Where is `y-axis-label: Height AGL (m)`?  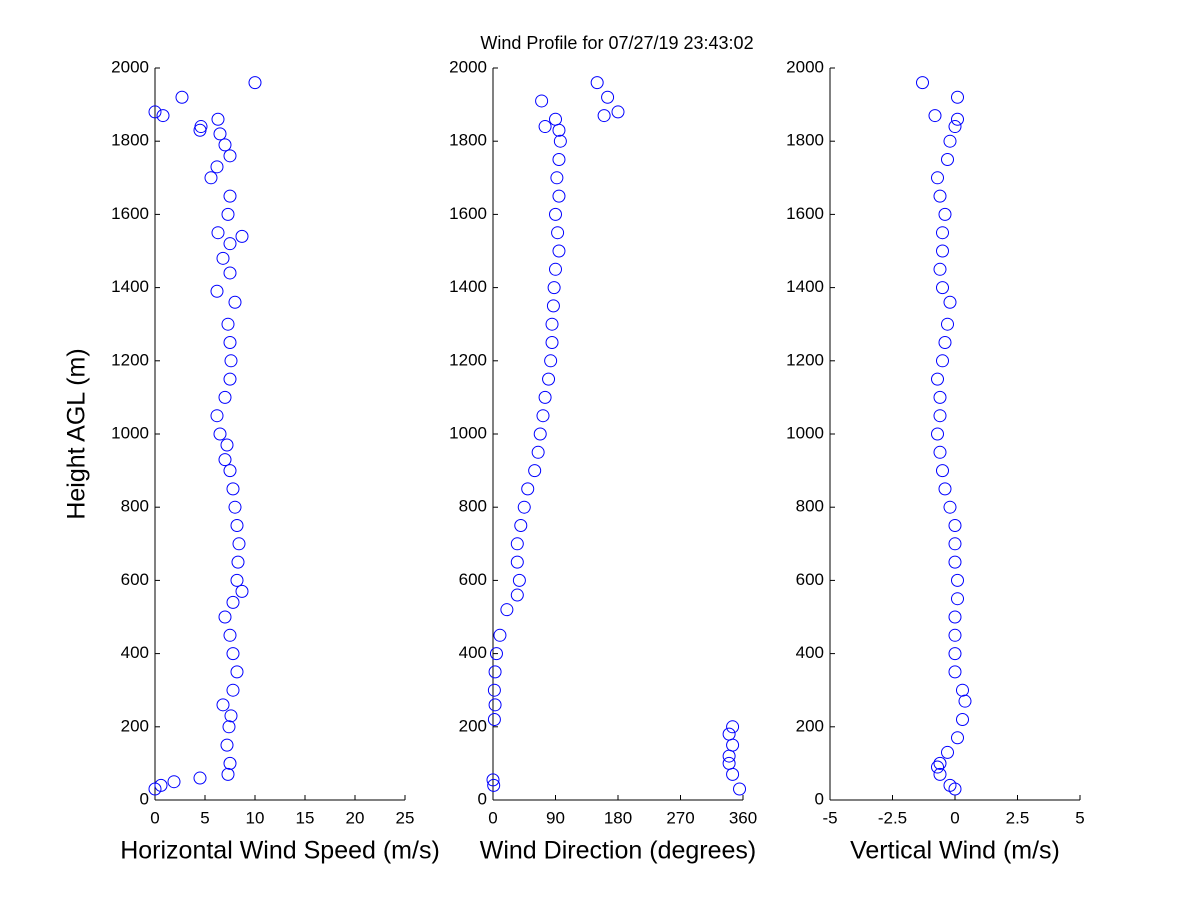
y-axis-label: Height AGL (m) is located at coordinates (77, 433).